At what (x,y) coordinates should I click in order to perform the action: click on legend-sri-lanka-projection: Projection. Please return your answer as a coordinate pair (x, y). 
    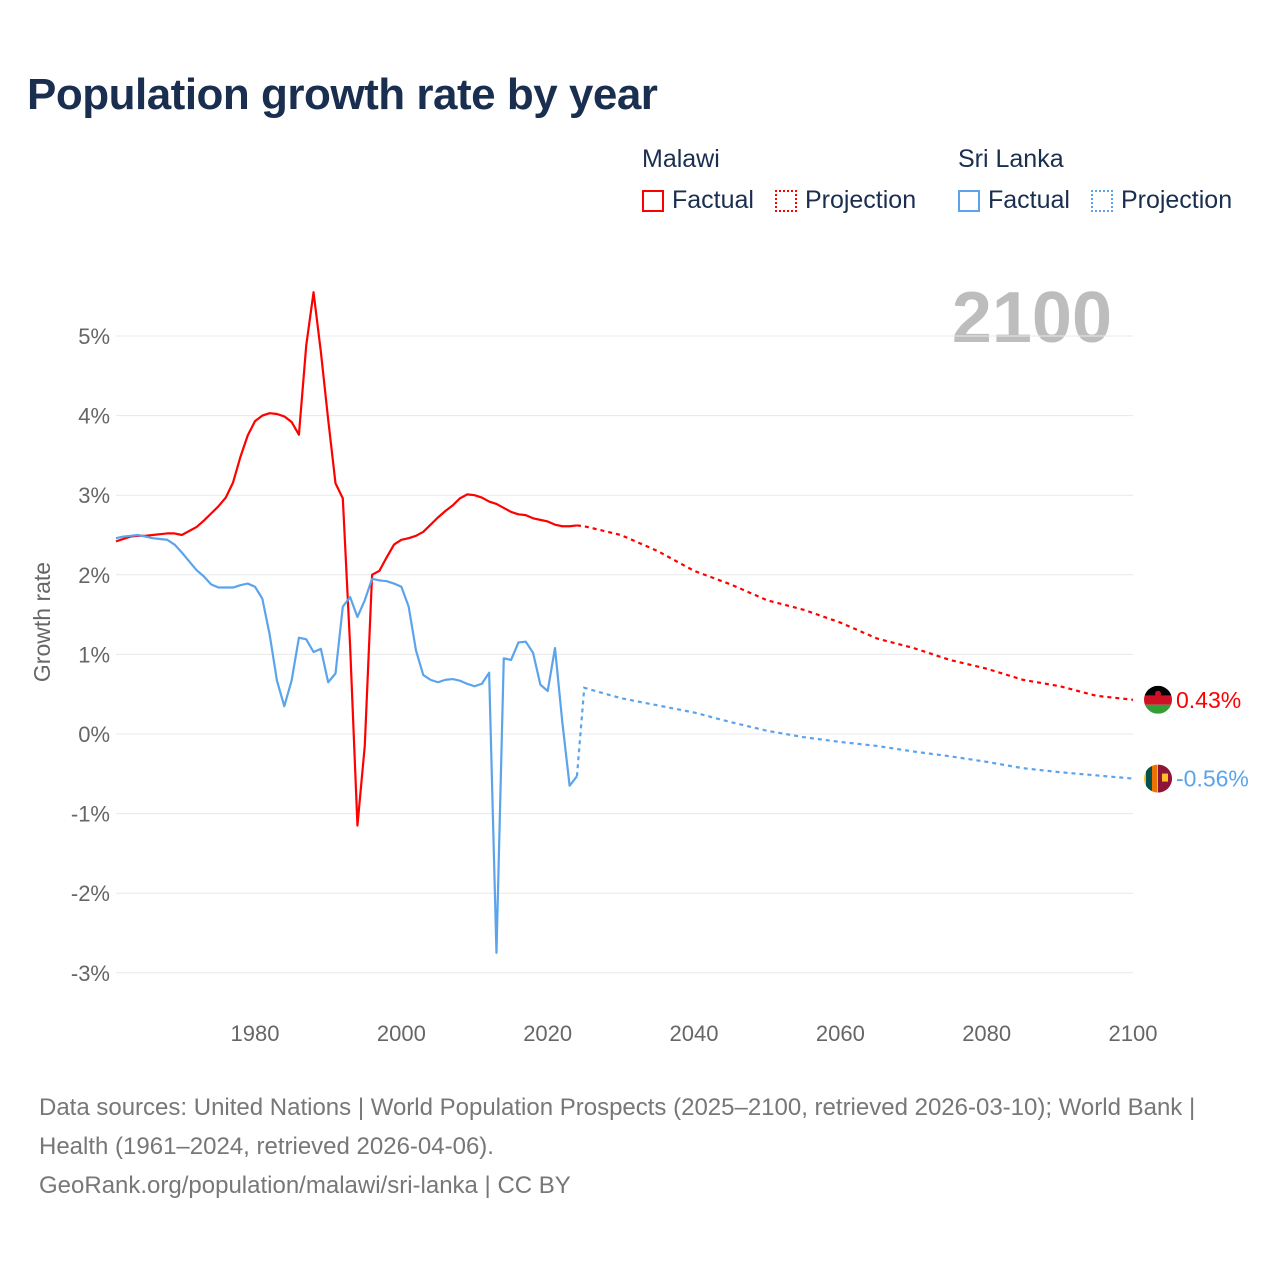
    Looking at the image, I should click on (1161, 200).